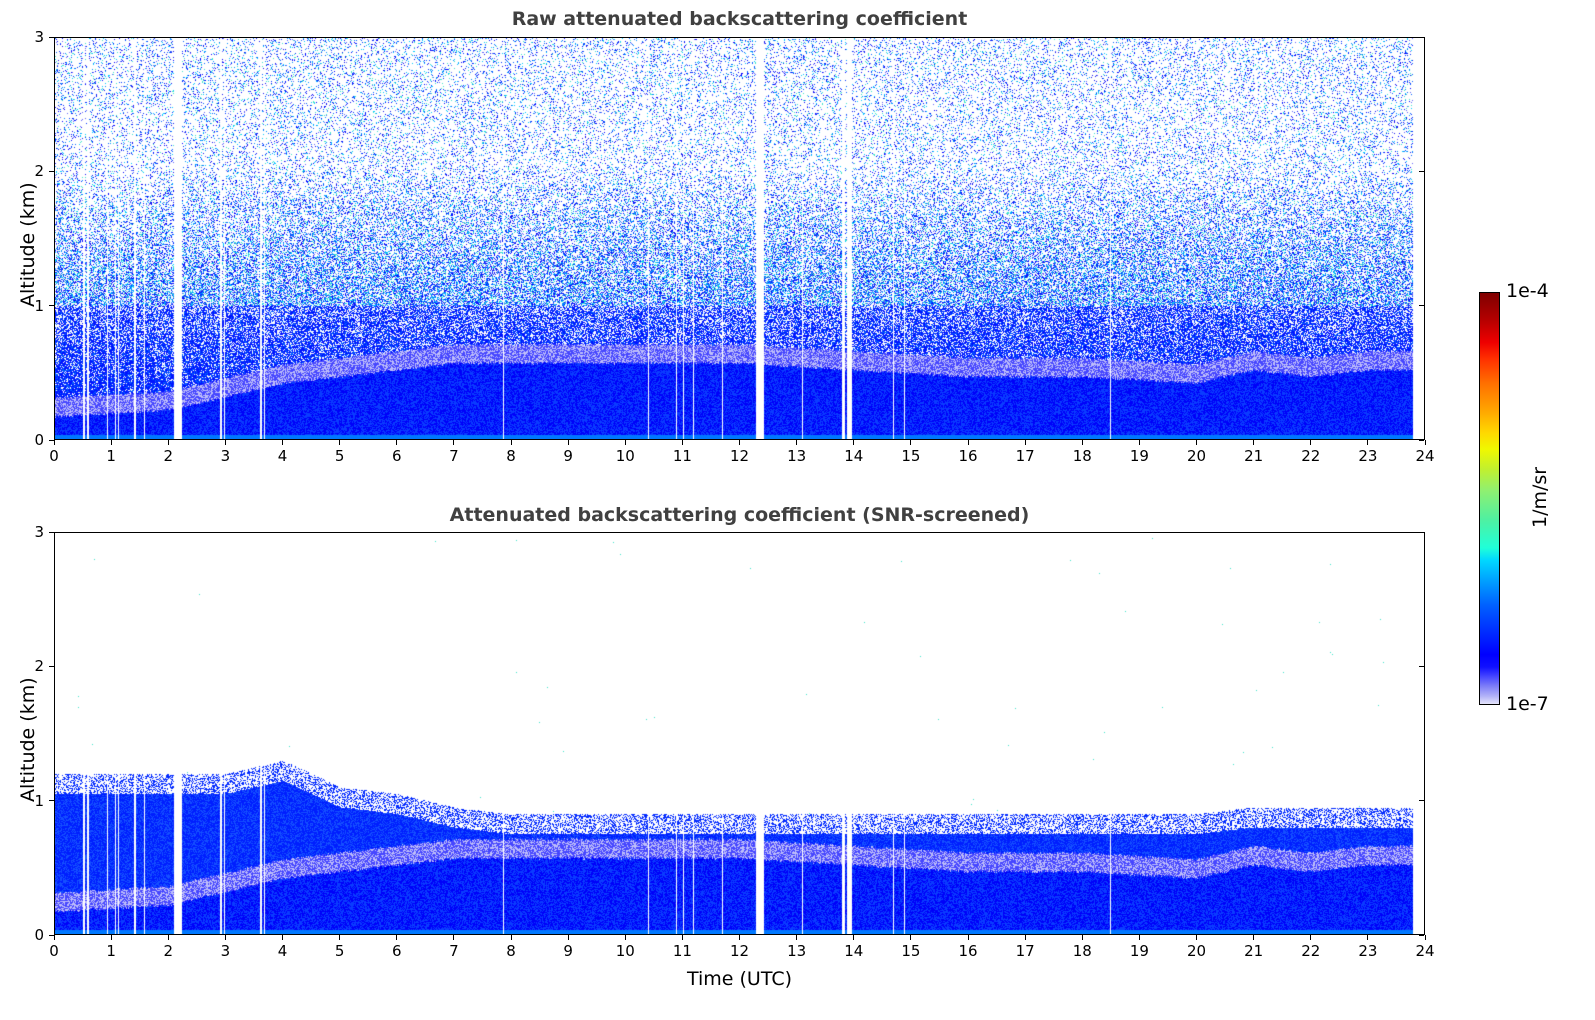 Image resolution: width=1595 pixels, height=1020 pixels. I want to click on x-tick-label: 16, so click(968, 951).